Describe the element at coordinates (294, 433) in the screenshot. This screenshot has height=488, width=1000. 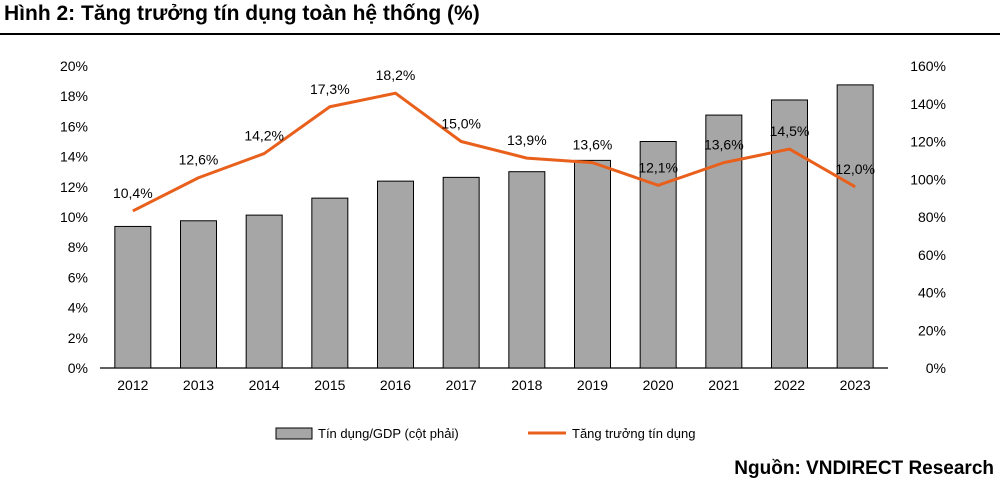
I see `legend-bar-swatch` at that location.